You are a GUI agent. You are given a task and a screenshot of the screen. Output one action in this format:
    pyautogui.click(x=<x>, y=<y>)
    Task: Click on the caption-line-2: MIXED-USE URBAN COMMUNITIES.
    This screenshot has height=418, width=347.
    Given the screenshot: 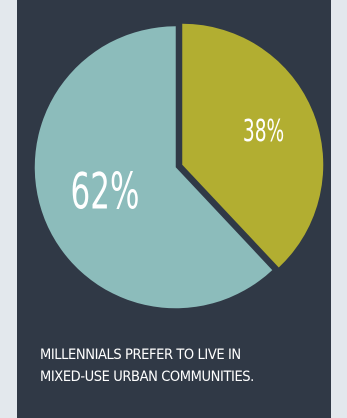 What is the action you would take?
    pyautogui.click(x=147, y=377)
    